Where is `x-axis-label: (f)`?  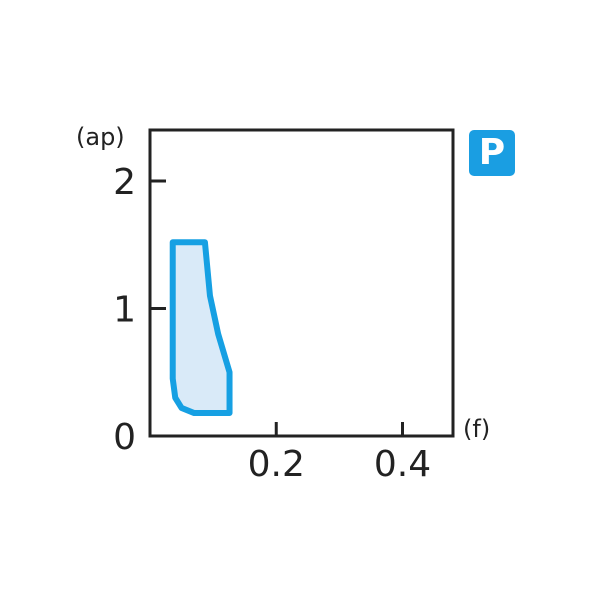
x-axis-label: (f) is located at coordinates (476, 429).